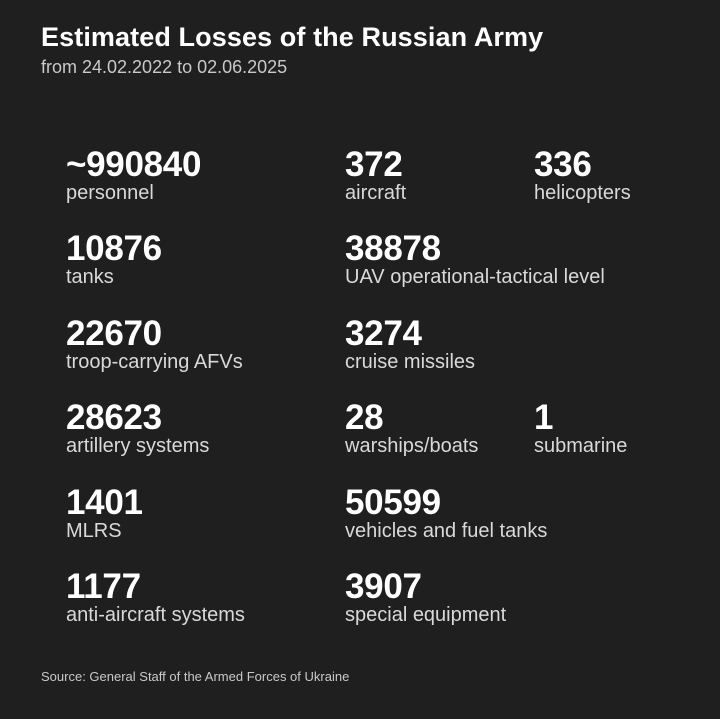 This screenshot has height=719, width=720. What do you see at coordinates (94, 531) in the screenshot?
I see `stat-label: MLRS` at bounding box center [94, 531].